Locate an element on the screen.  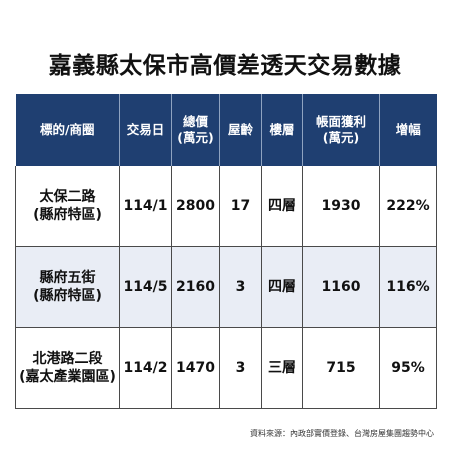
cell-price: 1470 is located at coordinates (195, 368).